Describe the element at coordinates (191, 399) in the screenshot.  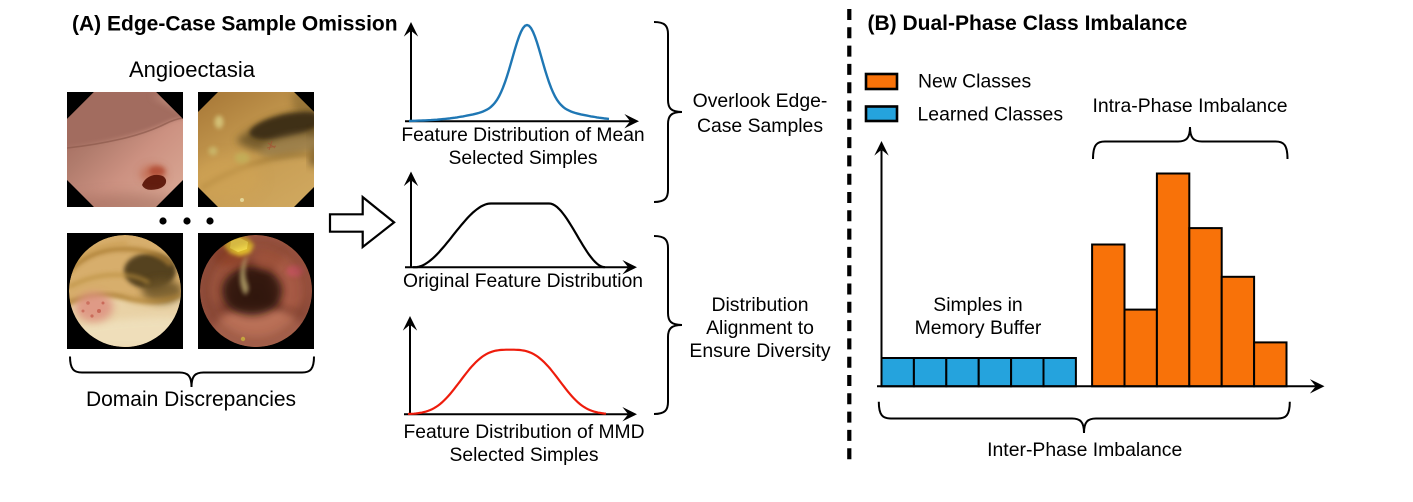
I see `svg-text: Domain Discrepancies` at that location.